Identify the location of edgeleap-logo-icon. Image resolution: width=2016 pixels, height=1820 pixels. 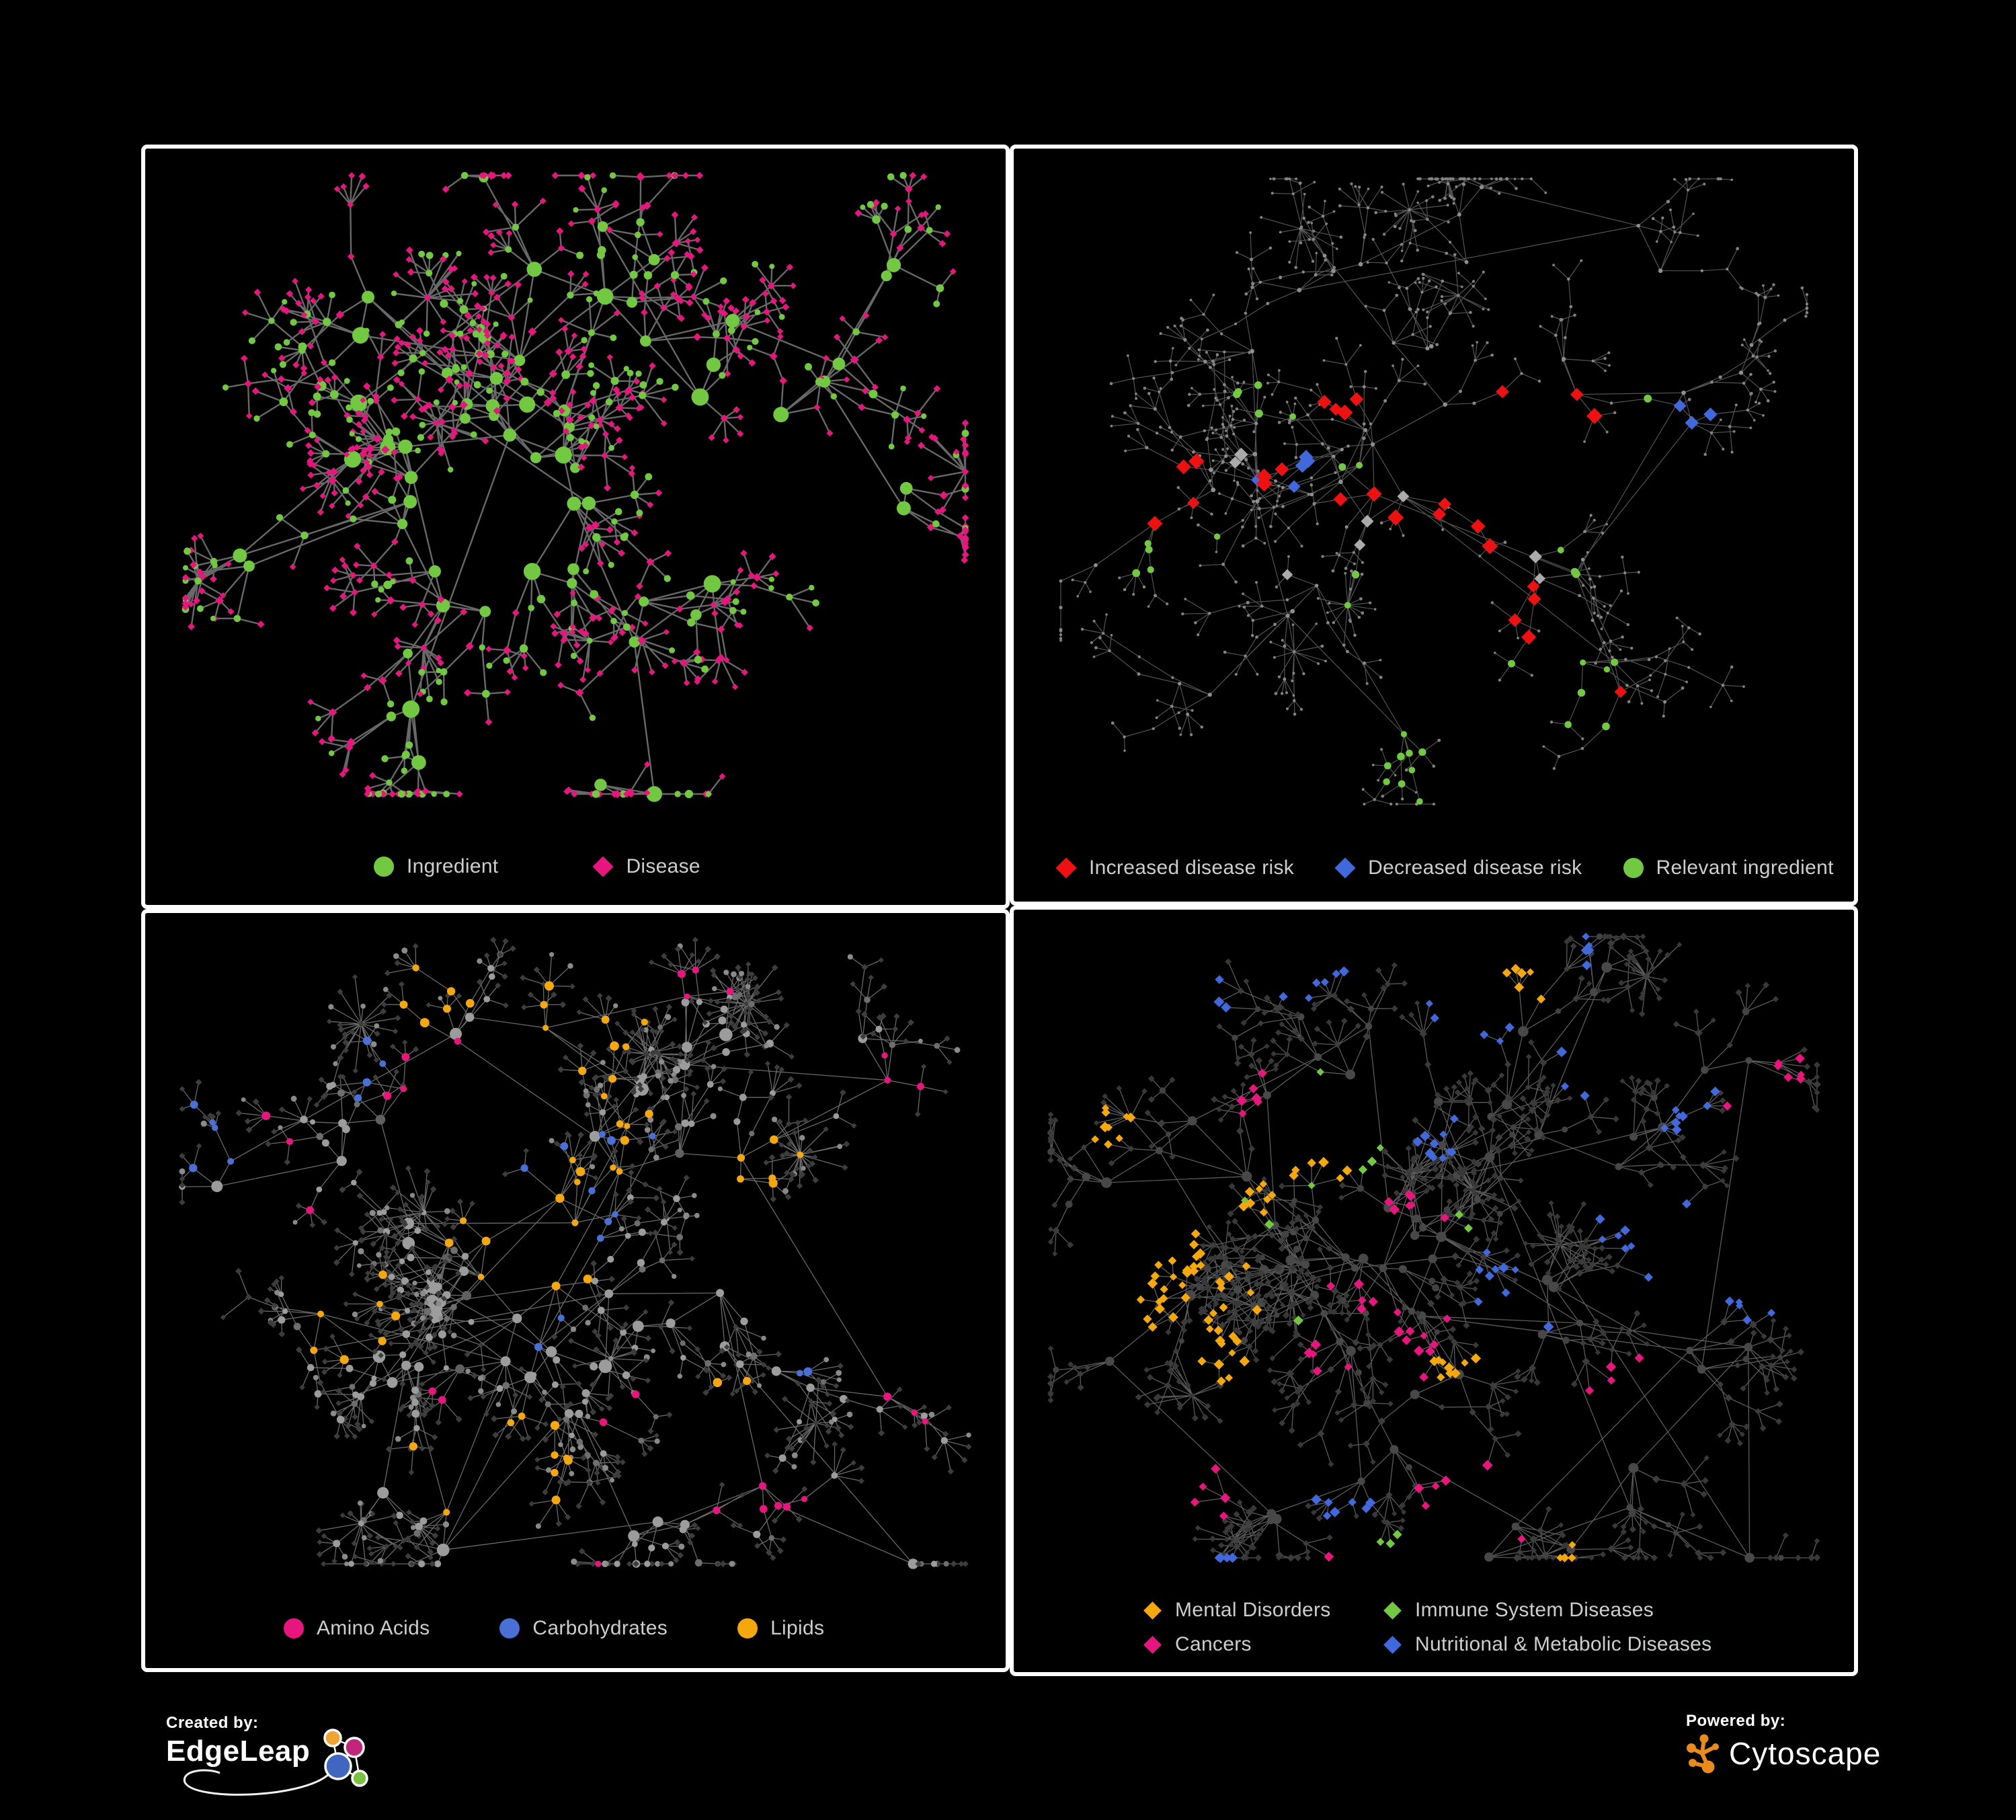
(276, 1762).